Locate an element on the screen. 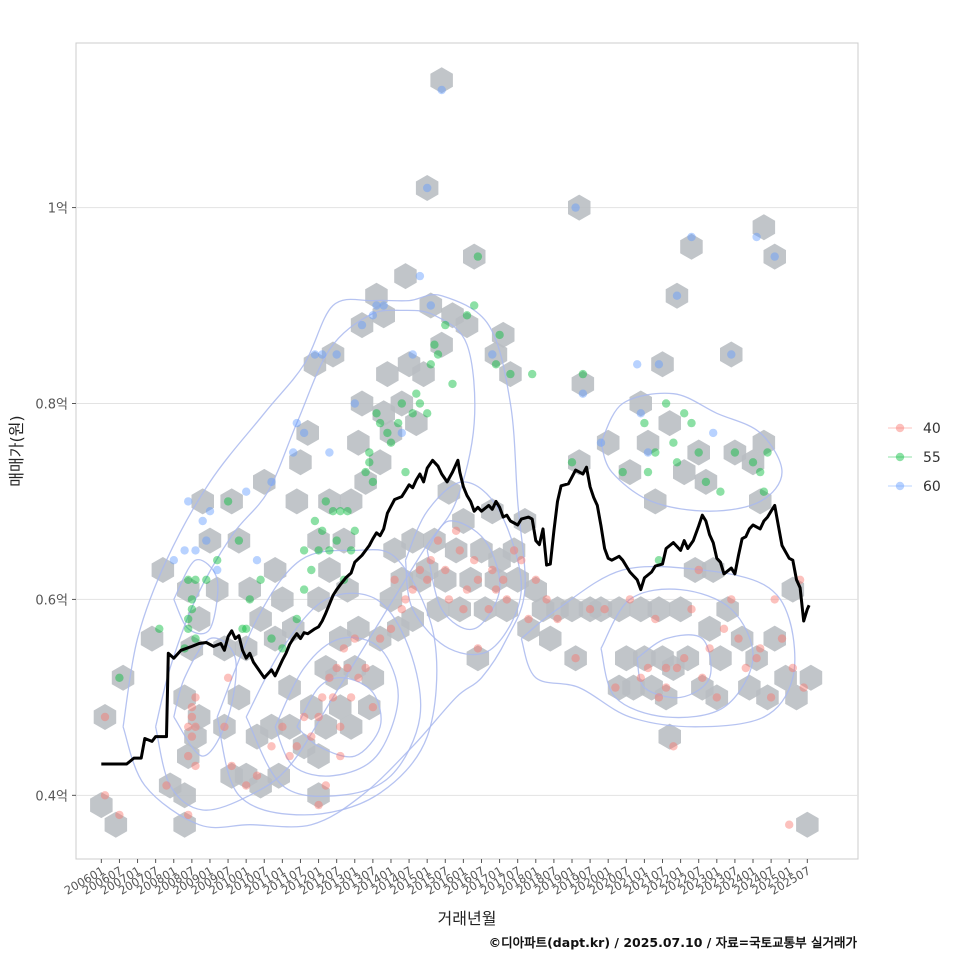 The height and width of the screenshot is (960, 960). y-tick-label: 0.4억 is located at coordinates (51, 796).